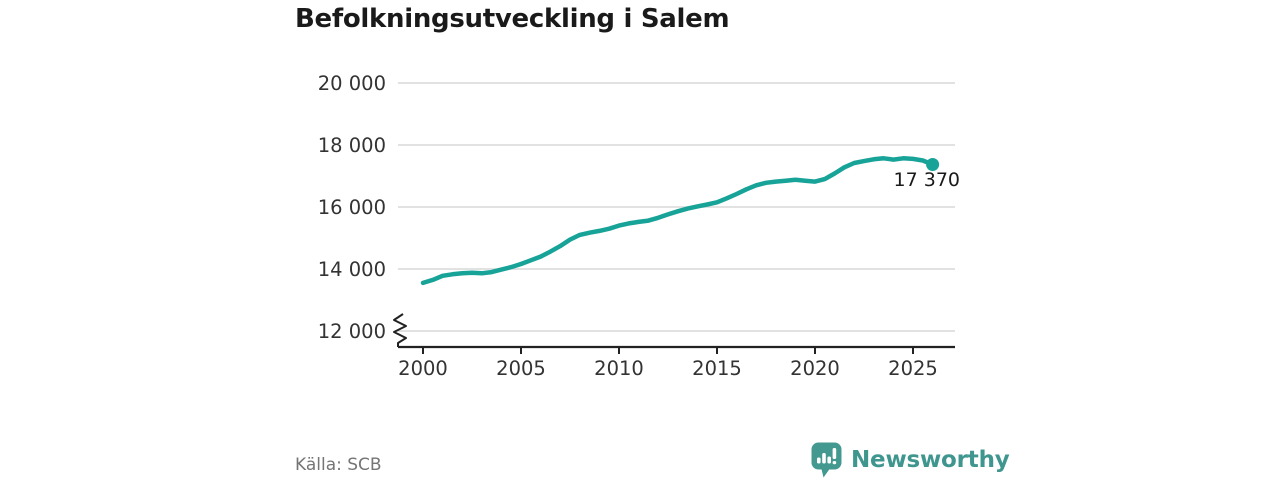 This screenshot has width=1280, height=480. Describe the element at coordinates (400, 330) in the screenshot. I see `axis-break-icon` at that location.